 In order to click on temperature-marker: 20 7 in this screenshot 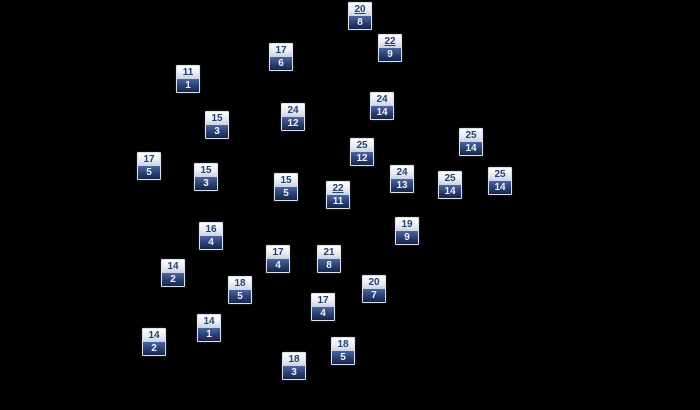, I will do `click(374, 289)`.